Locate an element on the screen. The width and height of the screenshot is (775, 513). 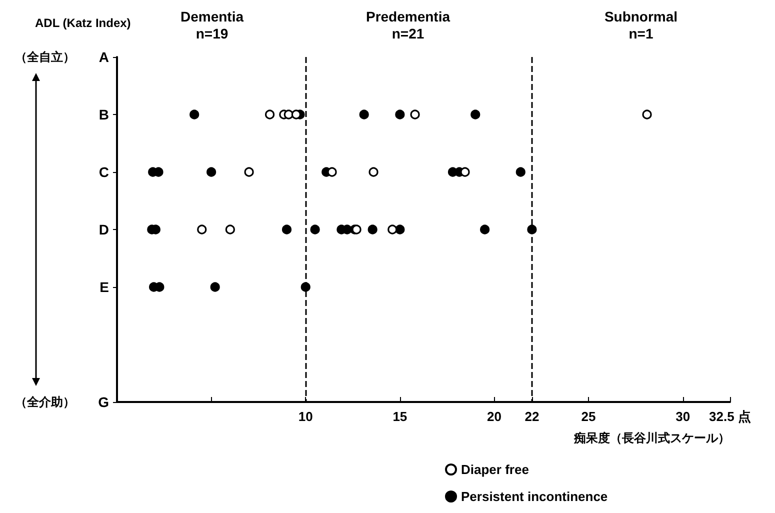
x-tick-label: 22 is located at coordinates (532, 416).